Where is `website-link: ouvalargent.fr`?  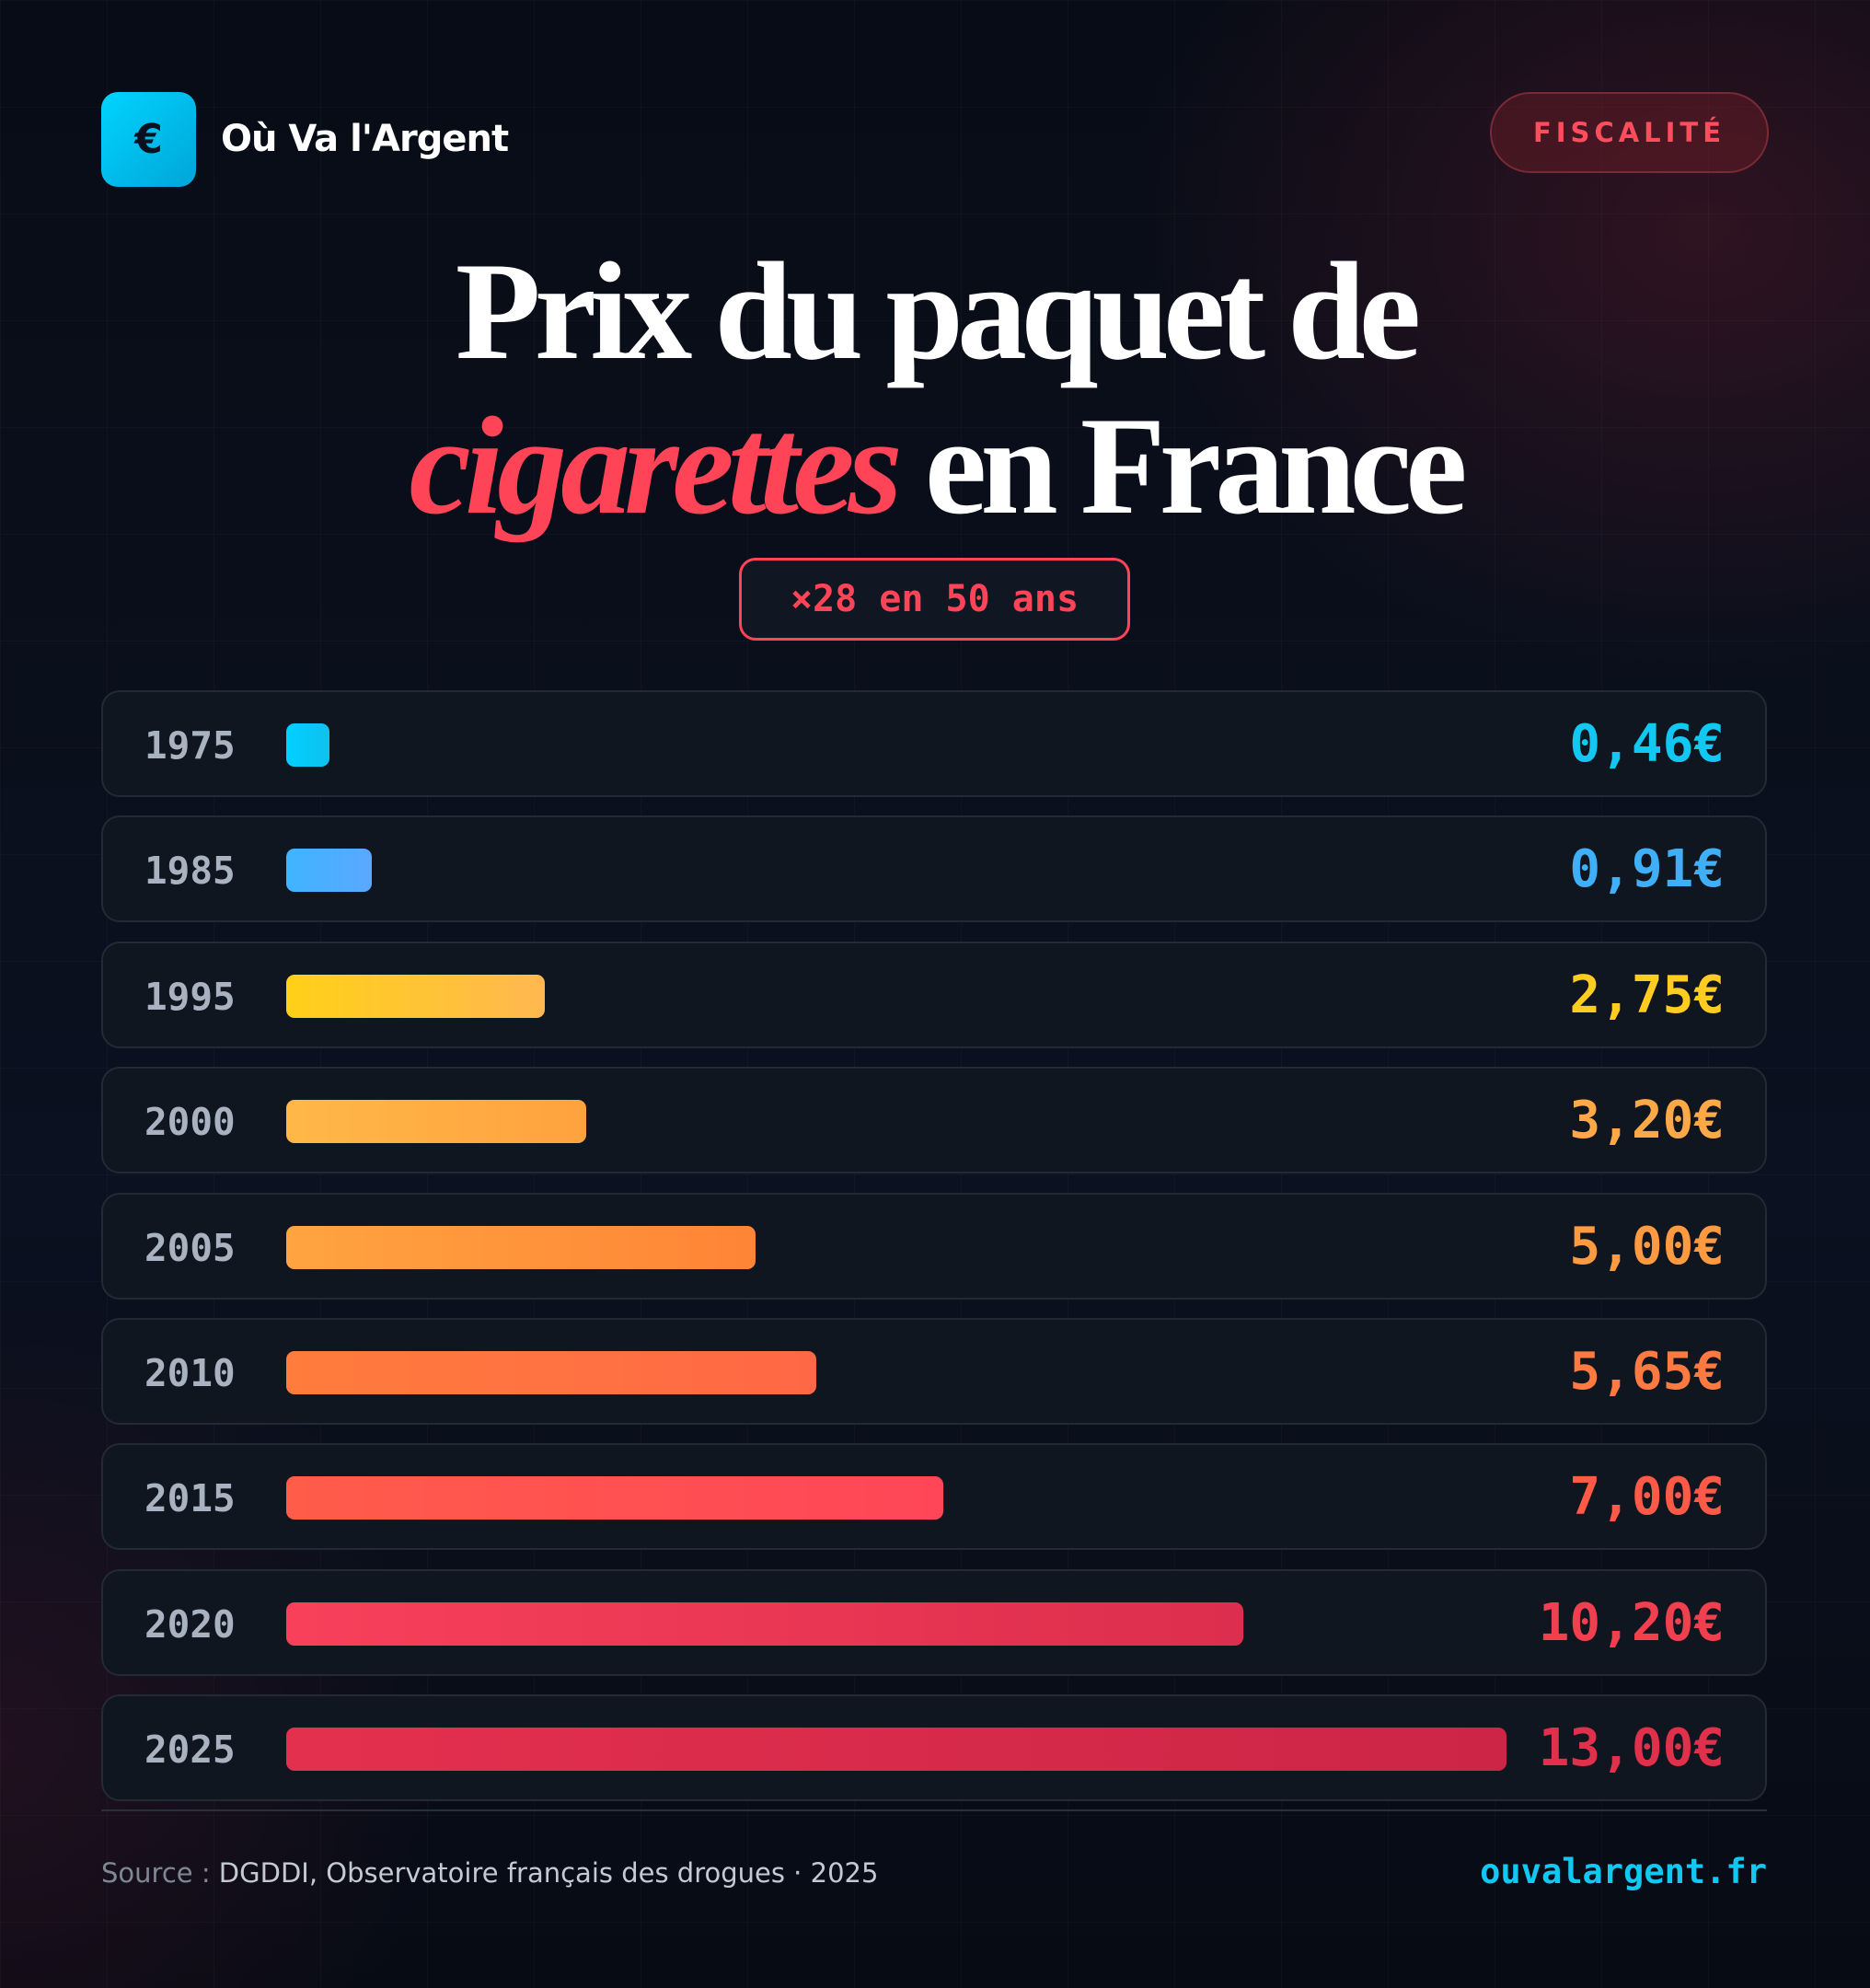
website-link: ouvalargent.fr is located at coordinates (1624, 1871).